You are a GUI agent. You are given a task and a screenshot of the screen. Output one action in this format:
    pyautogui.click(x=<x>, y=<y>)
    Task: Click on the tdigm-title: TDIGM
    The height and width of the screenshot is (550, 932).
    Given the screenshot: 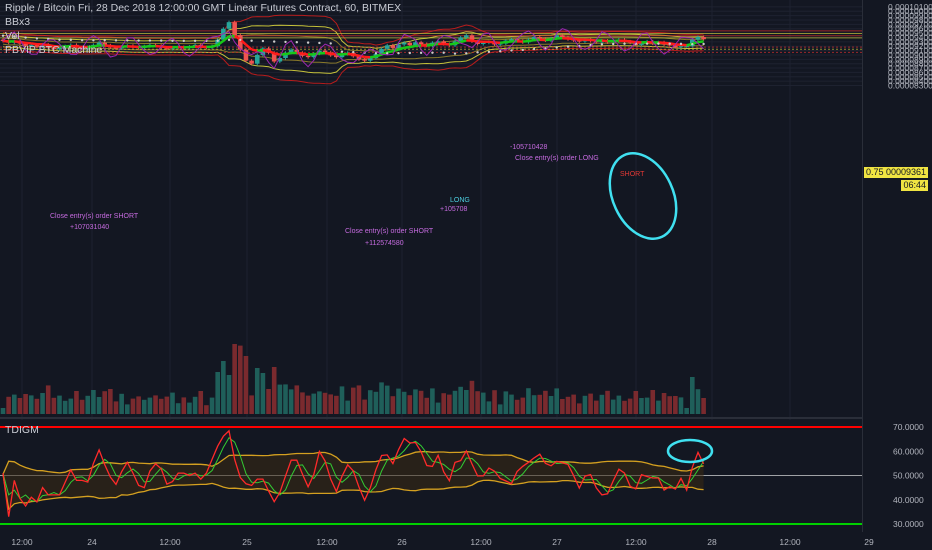 What is the action you would take?
    pyautogui.click(x=22, y=430)
    